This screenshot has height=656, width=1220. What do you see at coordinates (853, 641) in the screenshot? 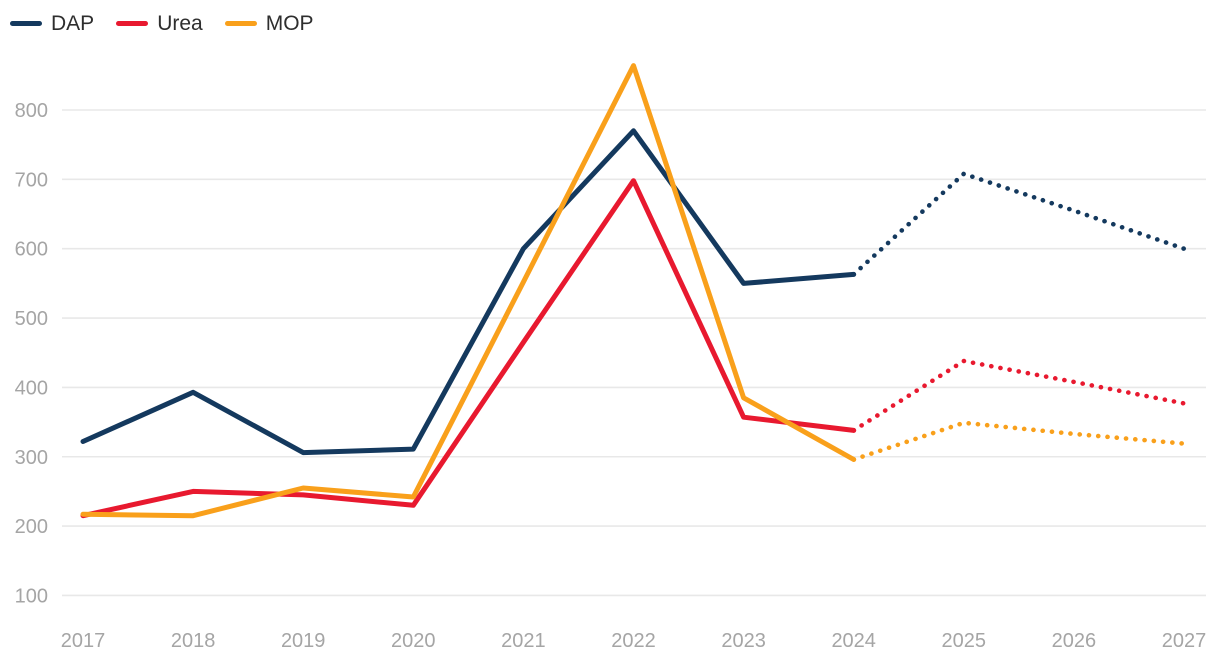
I see `x-tick-label-2024: 2024` at bounding box center [853, 641].